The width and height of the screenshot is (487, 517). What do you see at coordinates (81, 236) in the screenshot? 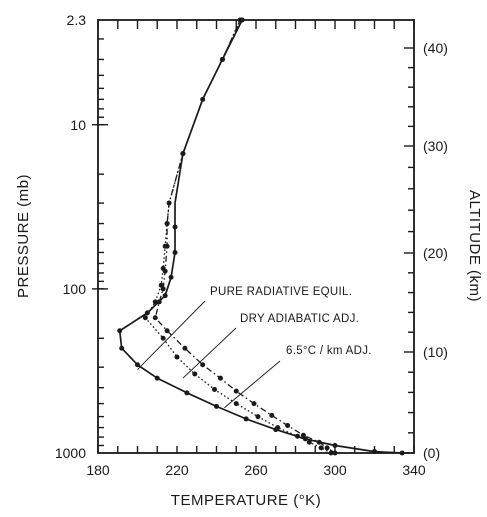
I see `y-axis-ticks: 2.3 10 100 1000` at bounding box center [81, 236].